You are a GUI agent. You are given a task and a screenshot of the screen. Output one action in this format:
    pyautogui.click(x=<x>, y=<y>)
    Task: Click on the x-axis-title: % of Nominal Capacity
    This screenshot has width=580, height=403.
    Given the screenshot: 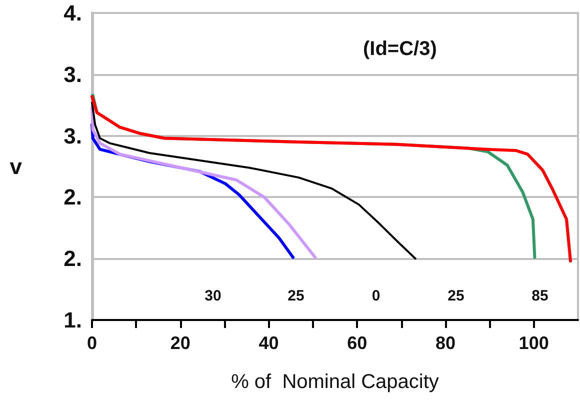 What is the action you would take?
    pyautogui.click(x=335, y=382)
    